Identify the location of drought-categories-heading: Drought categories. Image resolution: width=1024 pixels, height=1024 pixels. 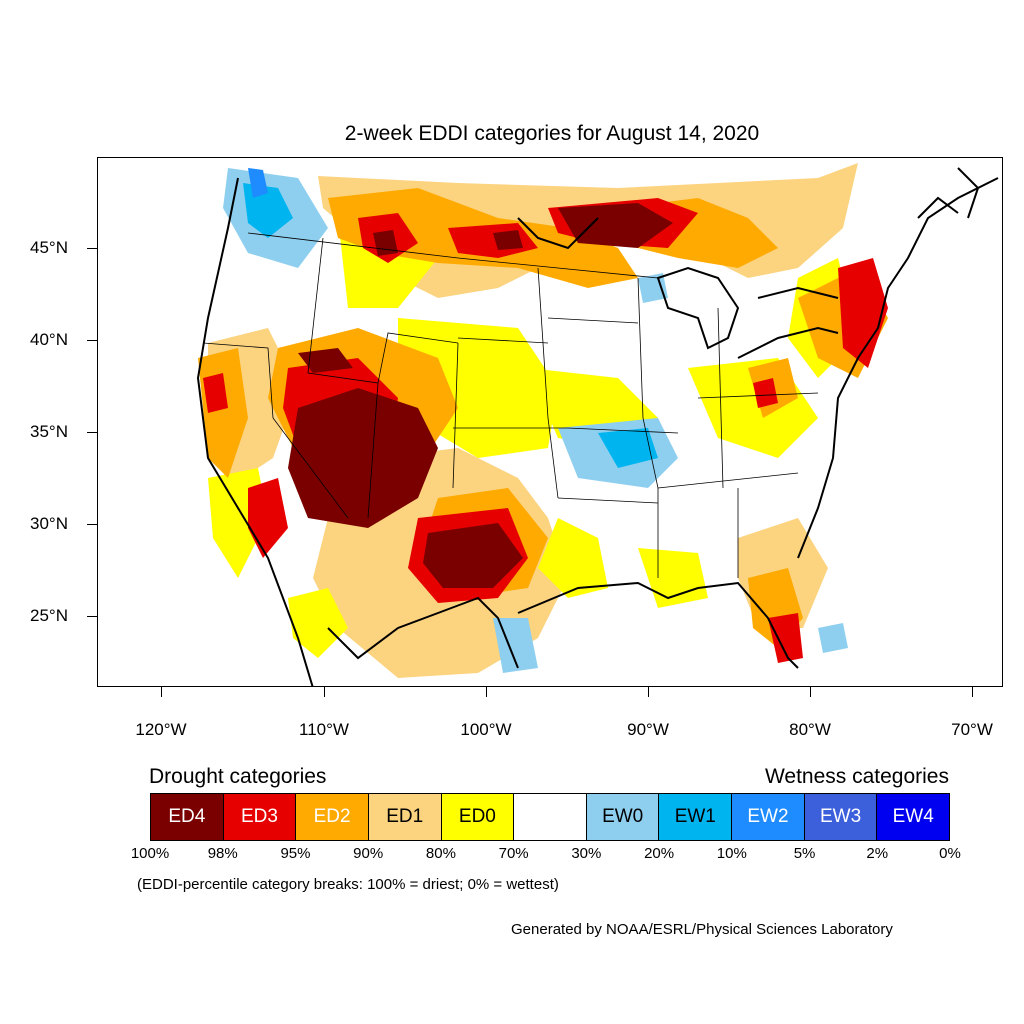
(238, 776).